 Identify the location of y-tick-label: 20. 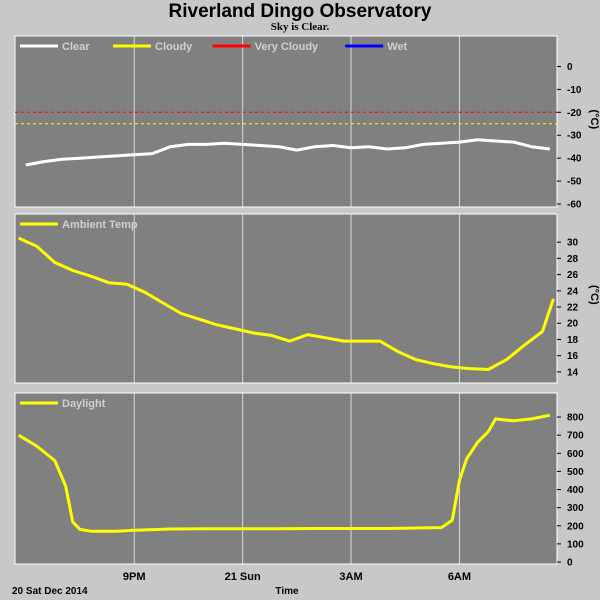
(573, 324).